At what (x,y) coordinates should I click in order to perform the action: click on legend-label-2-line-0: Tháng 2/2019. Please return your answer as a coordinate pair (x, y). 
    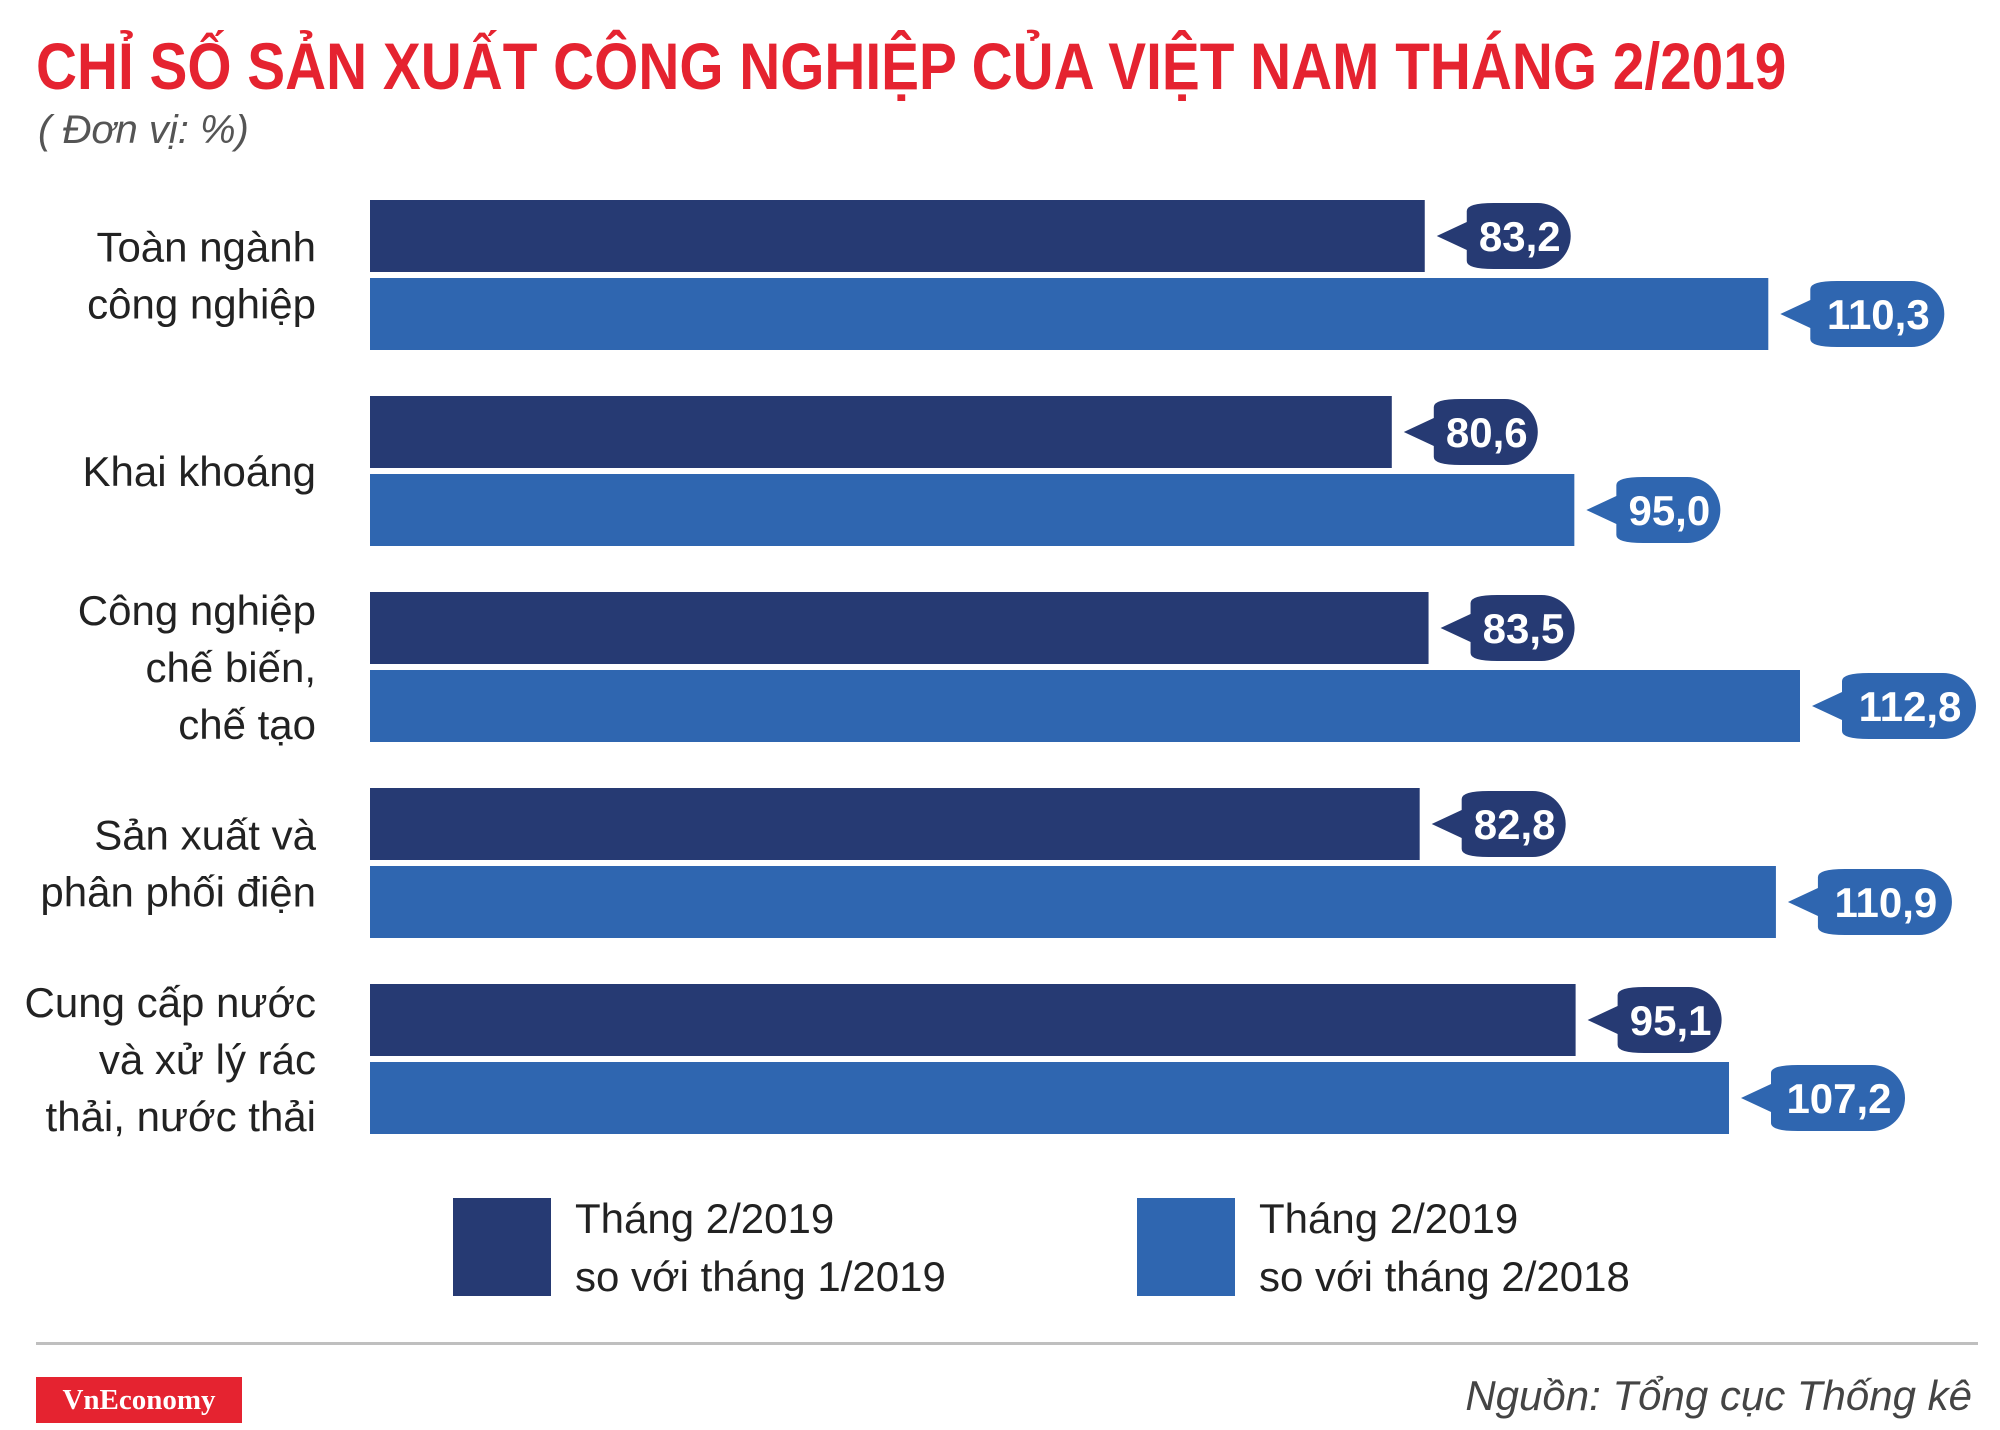
    Looking at the image, I should click on (1388, 1218).